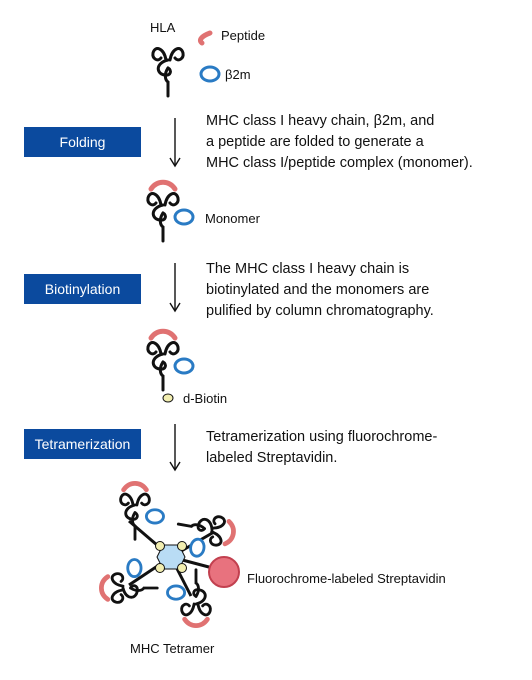  Describe the element at coordinates (168, 72) in the screenshot. I see `hla-heavy-chain-icon` at that location.